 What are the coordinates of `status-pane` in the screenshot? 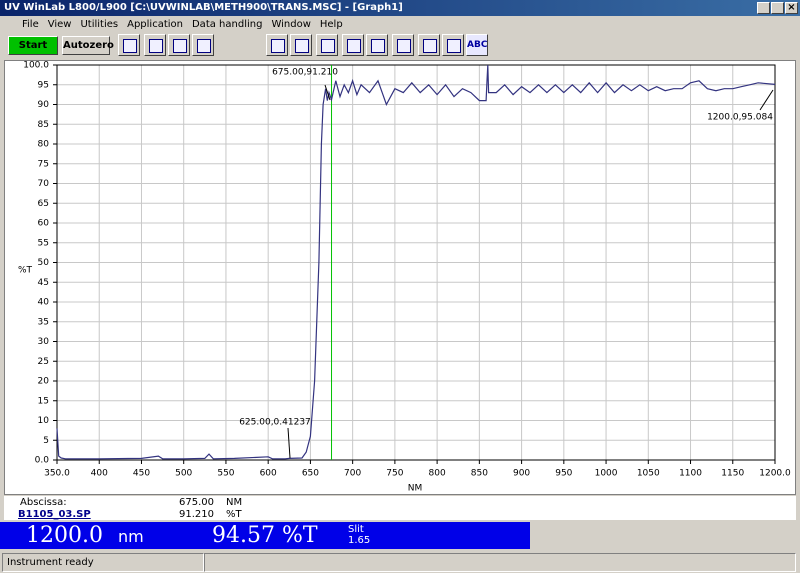 It's located at (500, 562).